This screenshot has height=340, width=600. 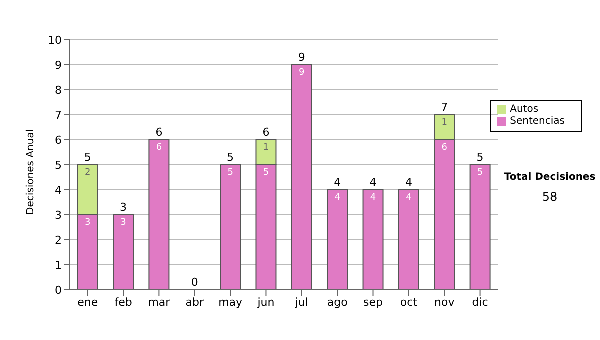 What do you see at coordinates (337, 302) in the screenshot?
I see `x-tick-label: ago` at bounding box center [337, 302].